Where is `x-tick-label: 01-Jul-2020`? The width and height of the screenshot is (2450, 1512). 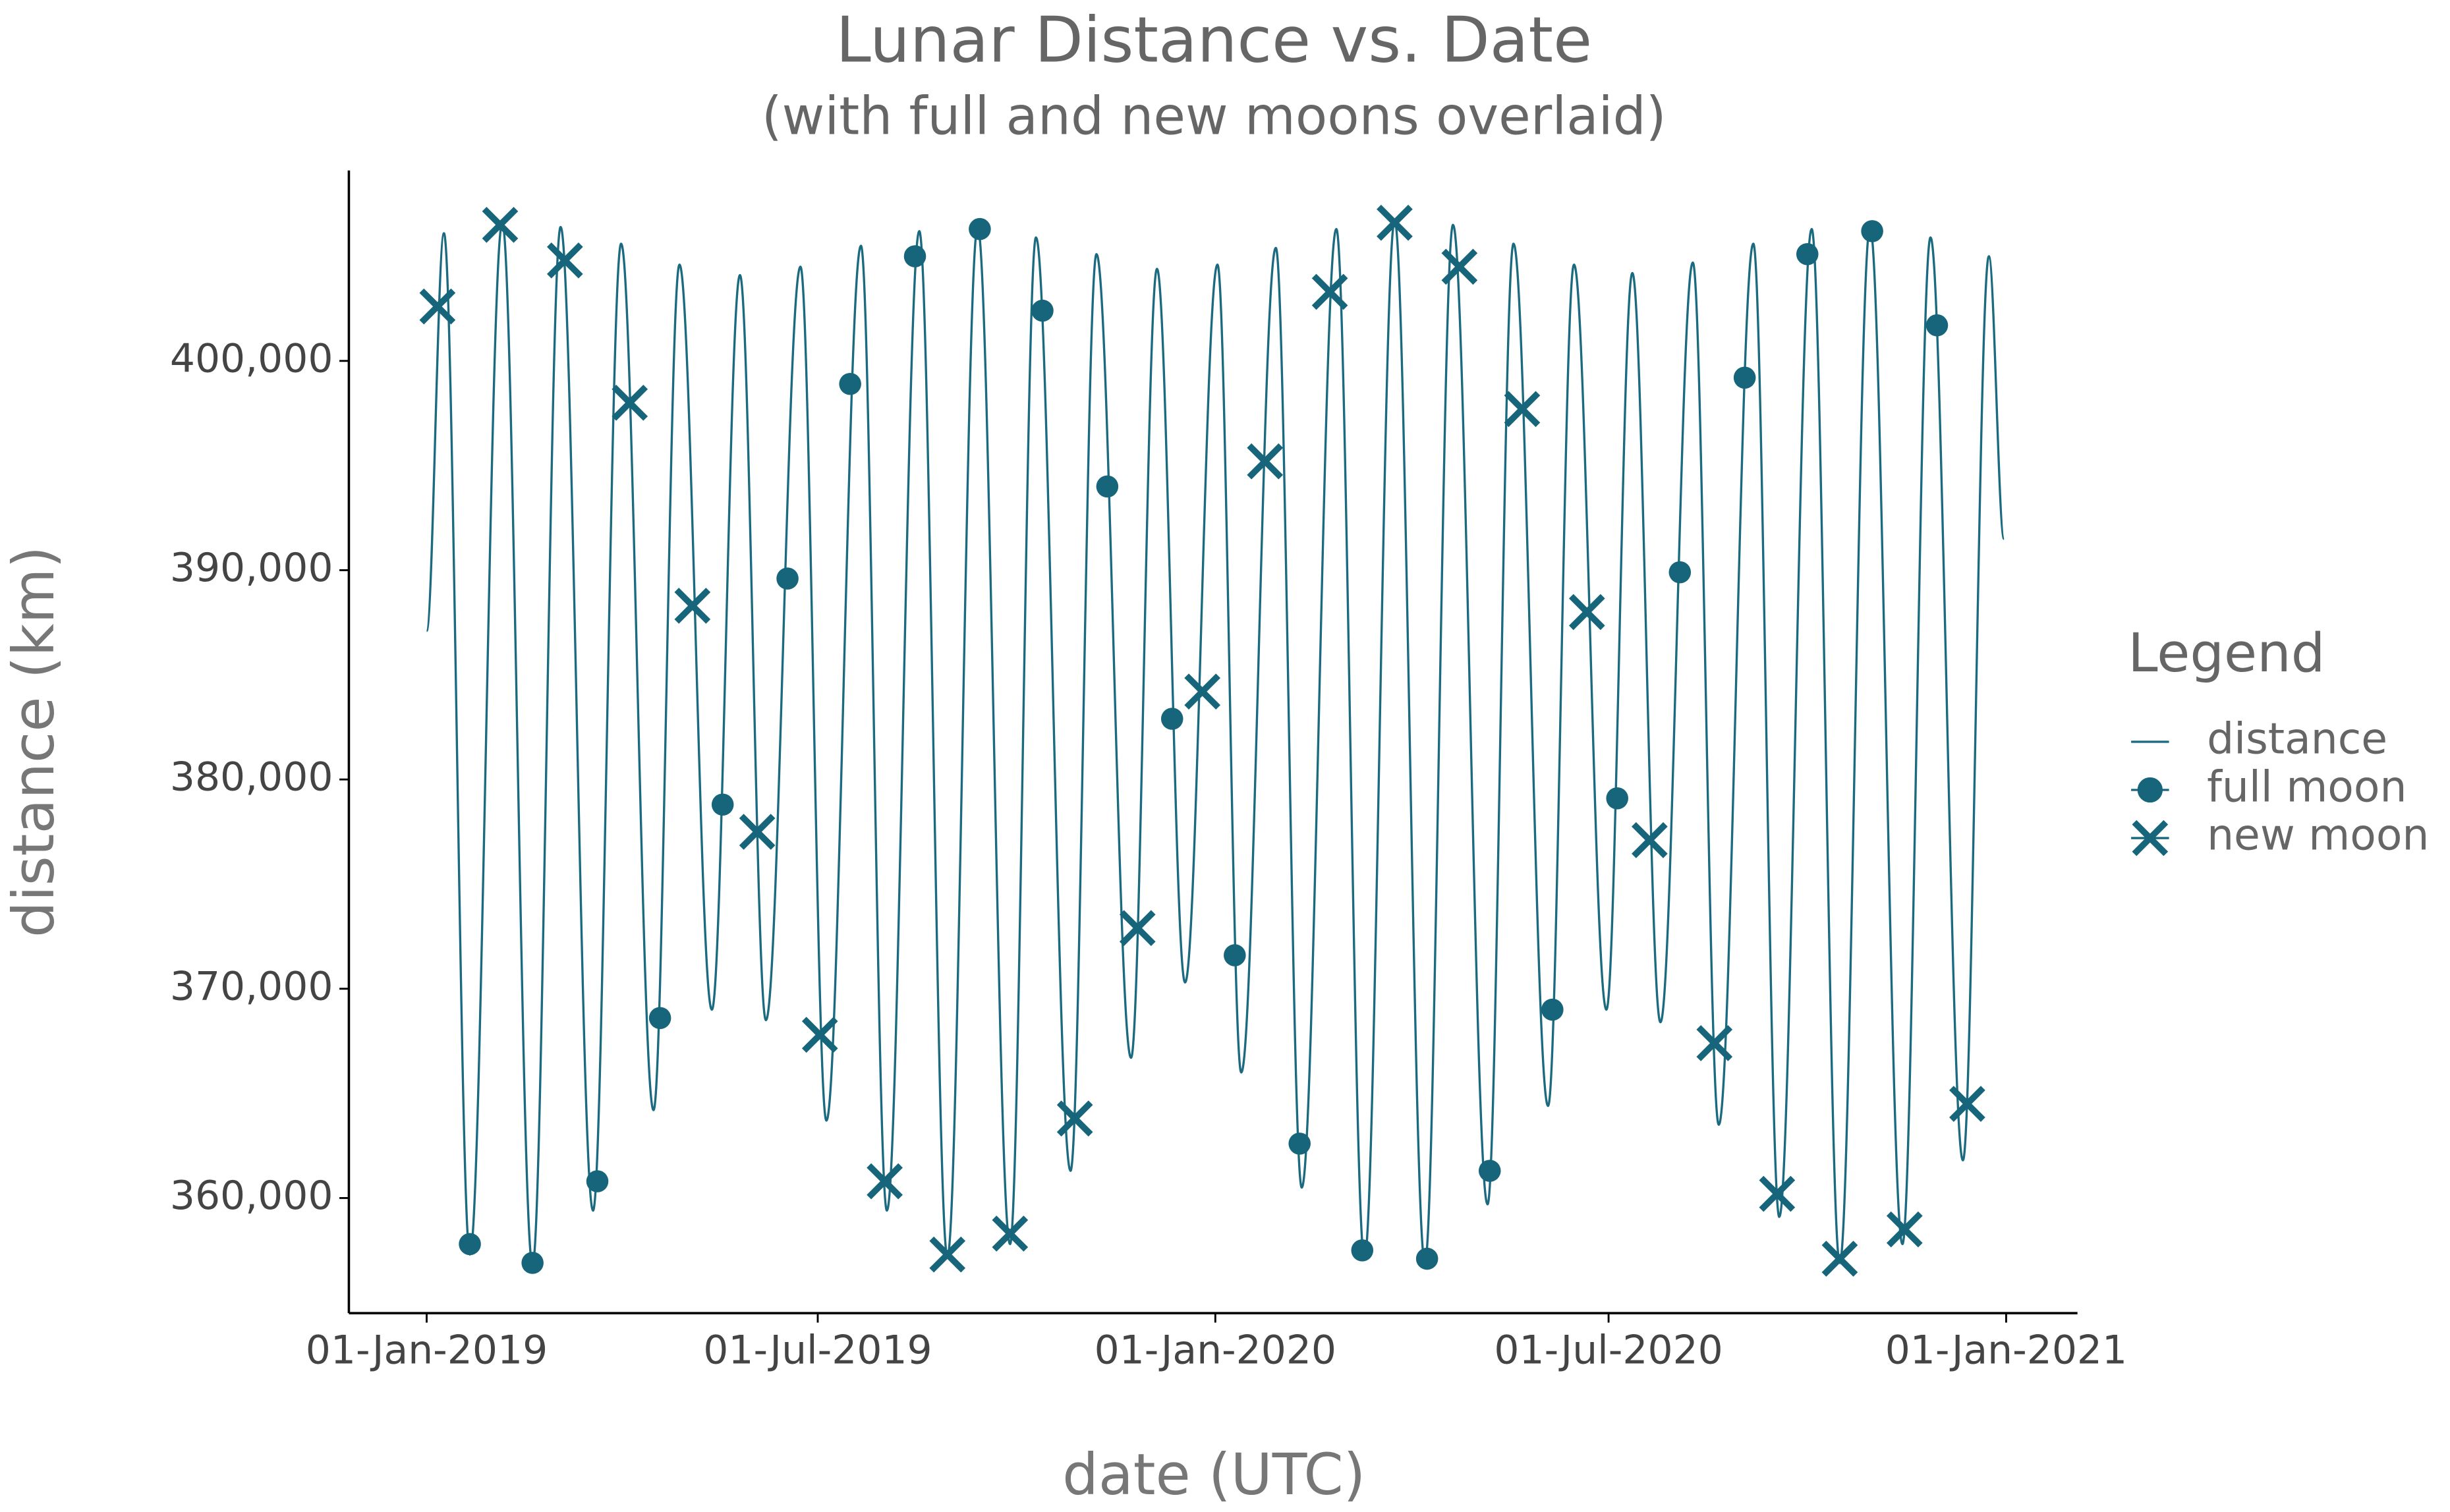
x-tick-label: 01-Jul-2020 is located at coordinates (1609, 1351).